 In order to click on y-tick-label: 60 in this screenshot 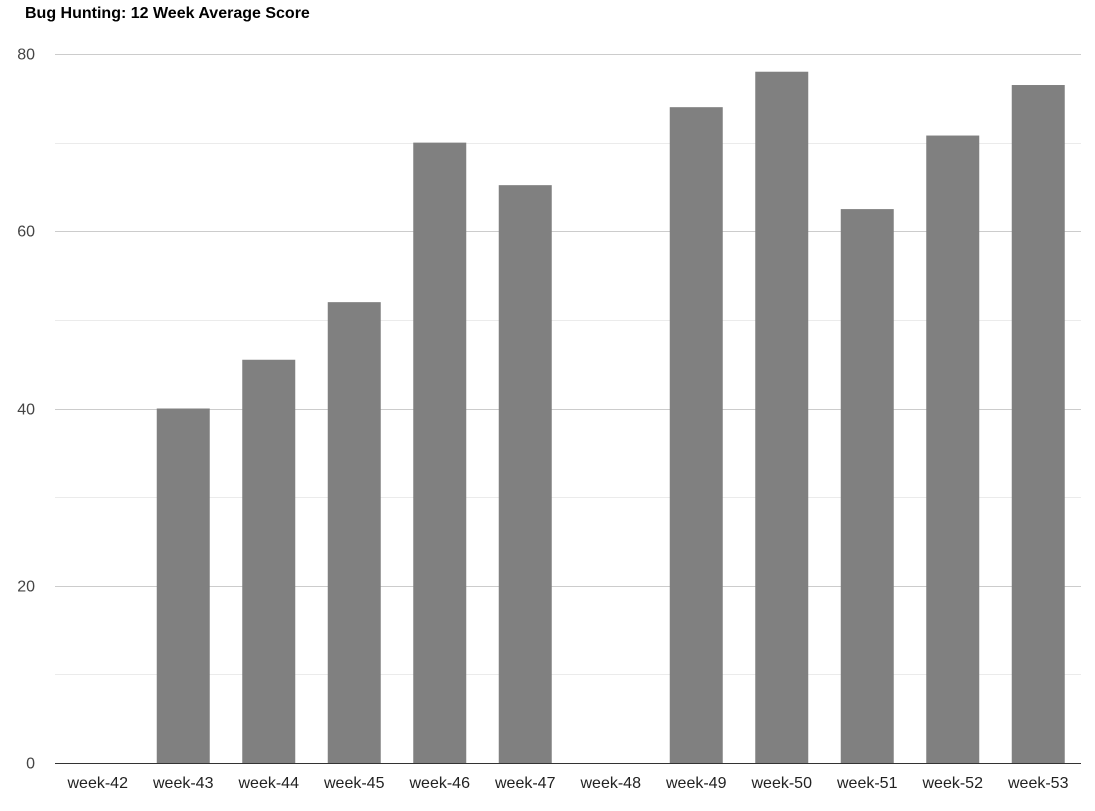, I will do `click(26, 232)`.